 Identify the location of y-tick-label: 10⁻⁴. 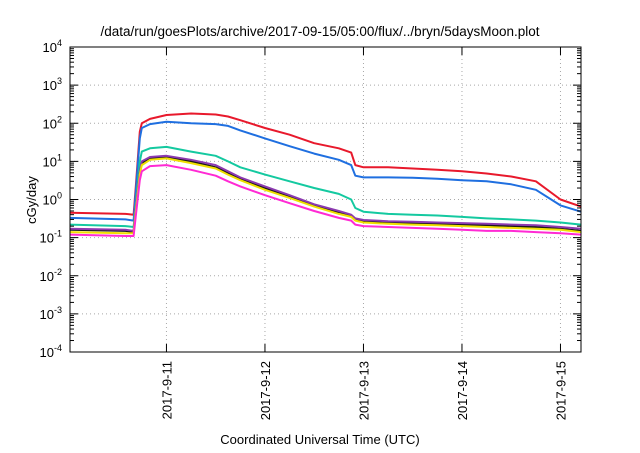
(51, 351).